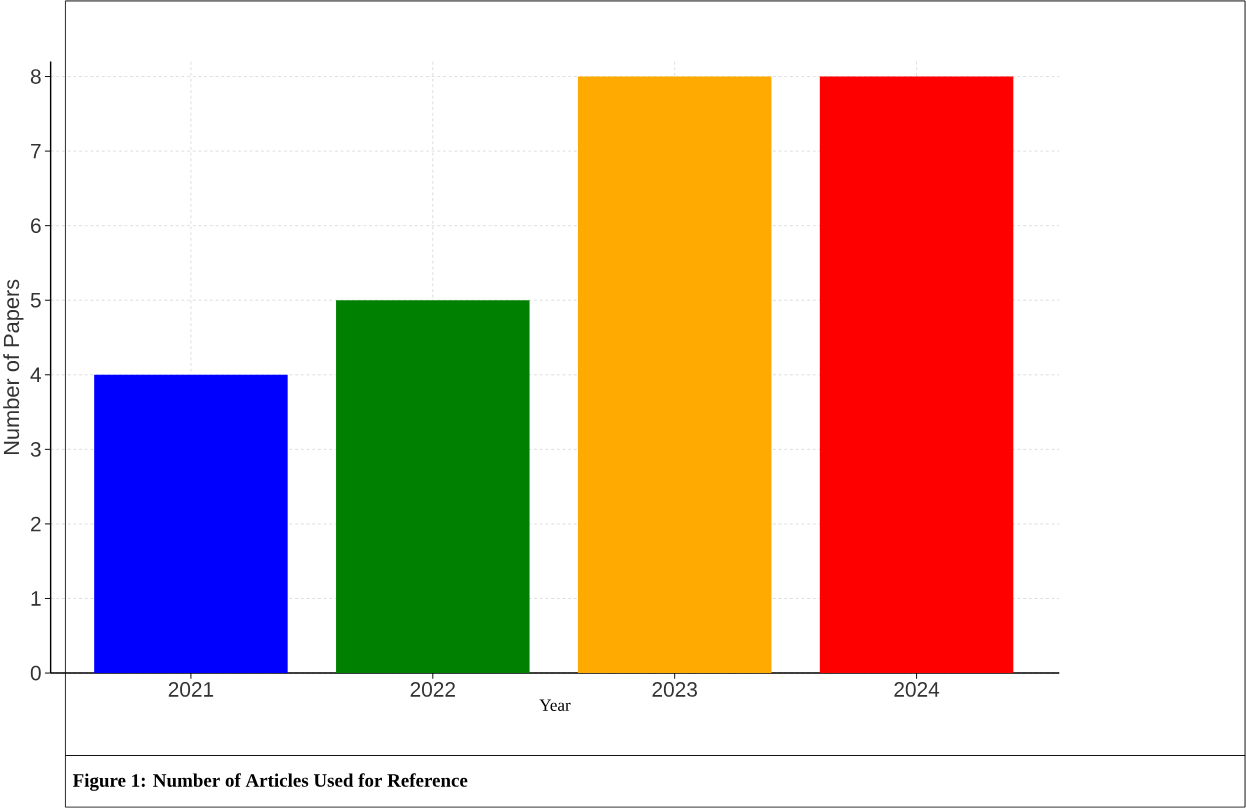 Image resolution: width=1246 pixels, height=808 pixels. What do you see at coordinates (555, 705) in the screenshot?
I see `x-axis-title: Year` at bounding box center [555, 705].